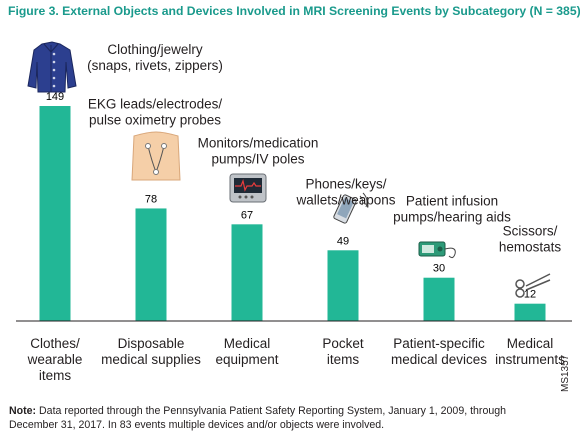 The height and width of the screenshot is (439, 580). What do you see at coordinates (350, 208) in the screenshot?
I see `phone-icon` at bounding box center [350, 208].